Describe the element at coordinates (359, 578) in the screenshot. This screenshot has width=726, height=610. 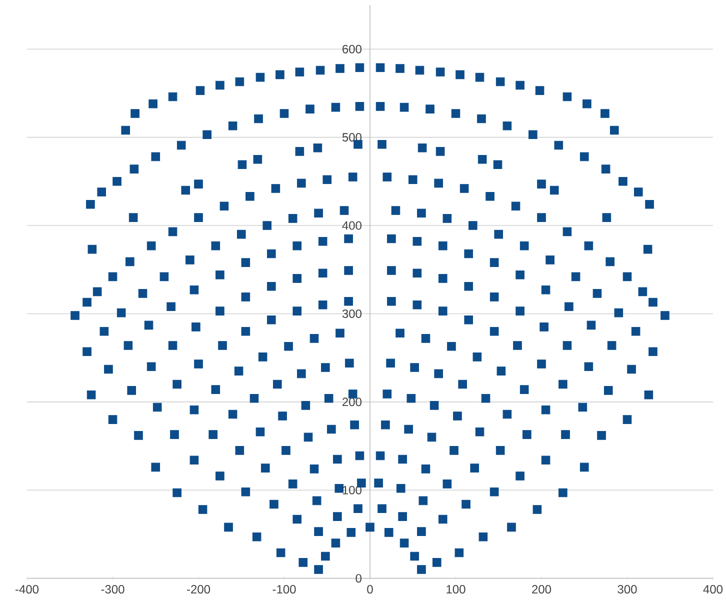
I see `y-tick-label: 0` at that location.